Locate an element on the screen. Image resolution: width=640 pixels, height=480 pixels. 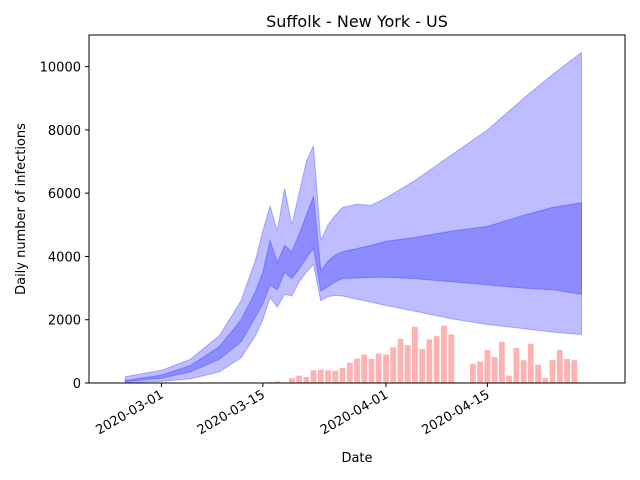
observed-bars is located at coordinates (422, 354).